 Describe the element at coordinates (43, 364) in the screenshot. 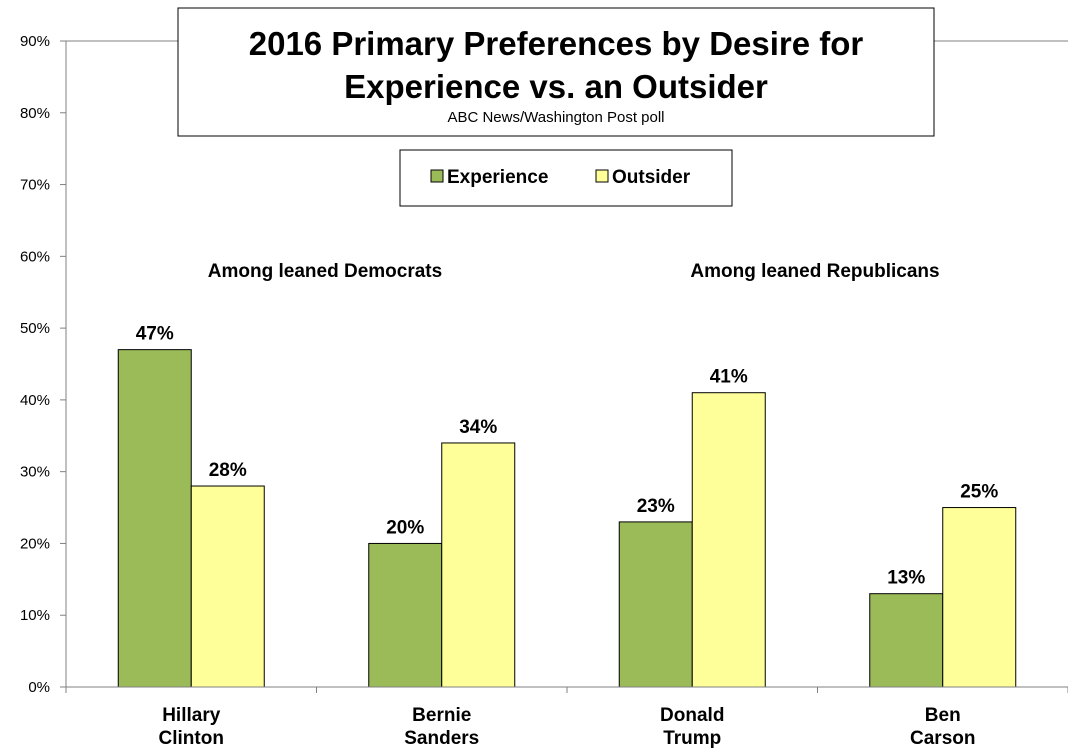

I see `y-axis: 0% 10% 20% 30% 40% 50% 60% 70% 80% 90%` at that location.